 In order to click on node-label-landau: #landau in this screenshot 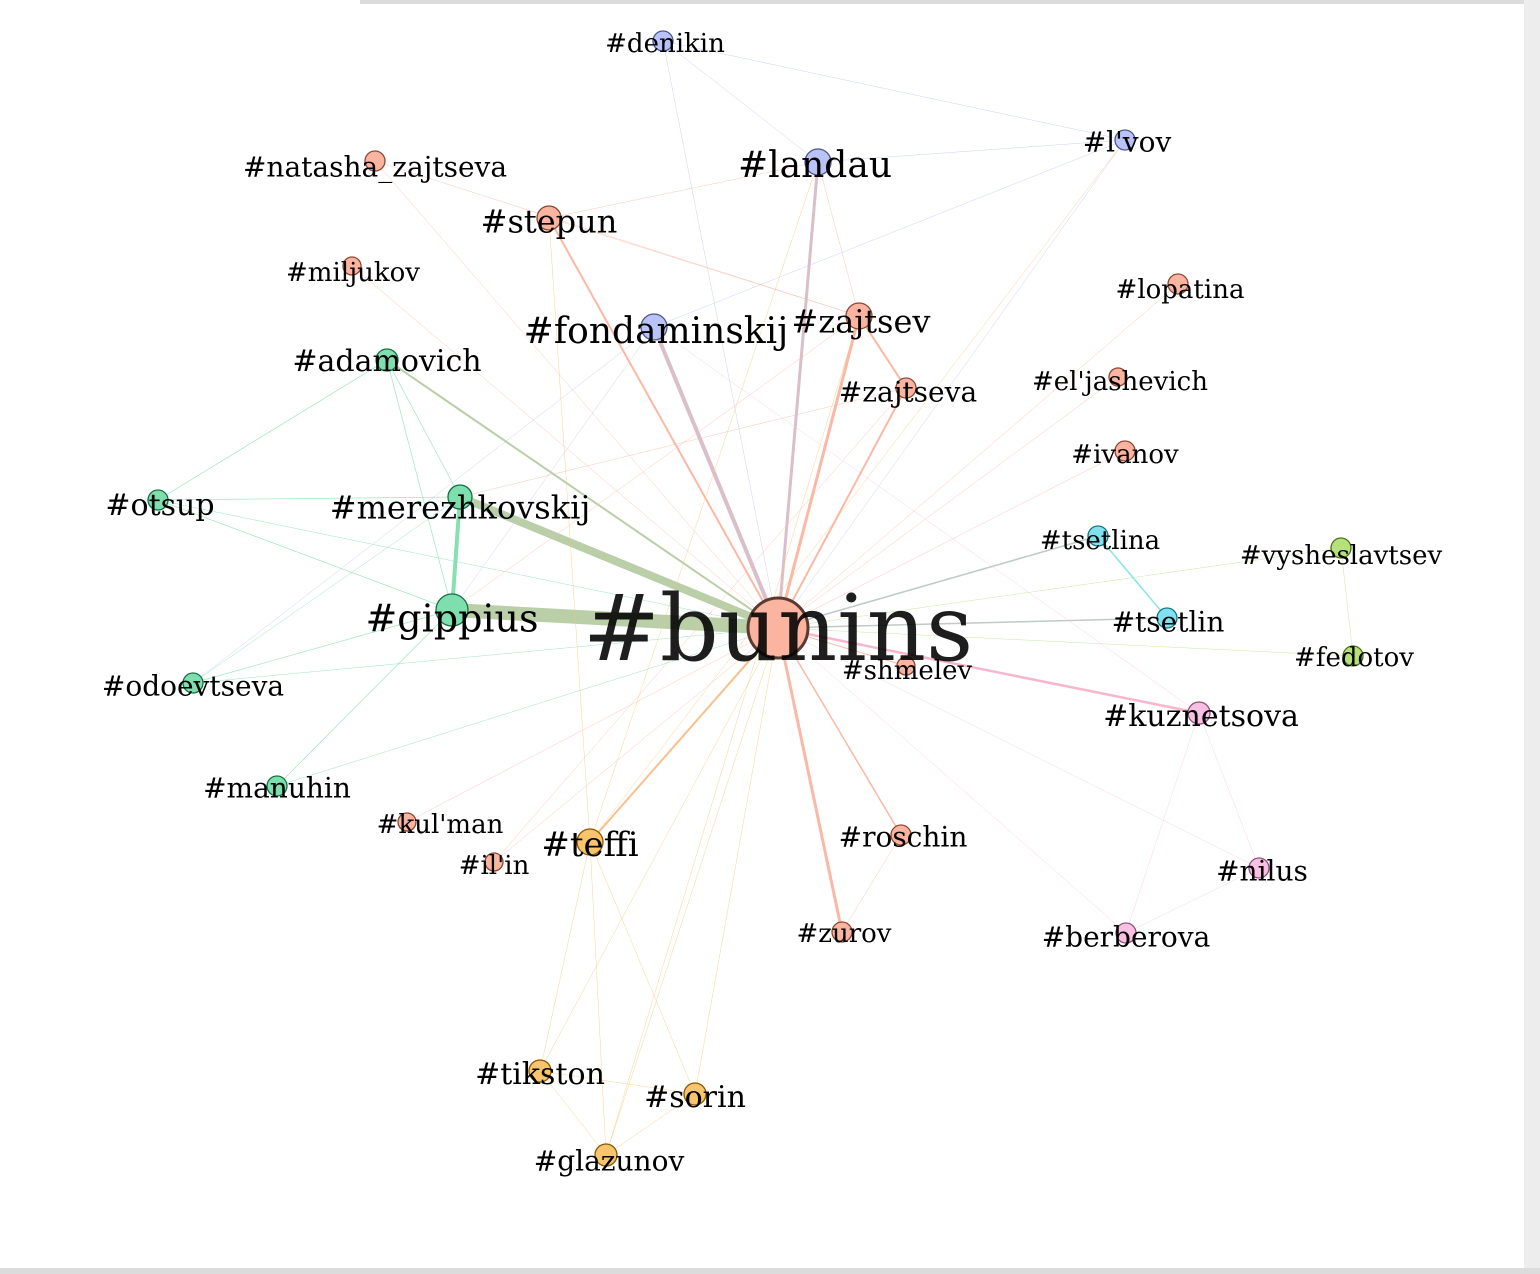, I will do `click(815, 165)`.